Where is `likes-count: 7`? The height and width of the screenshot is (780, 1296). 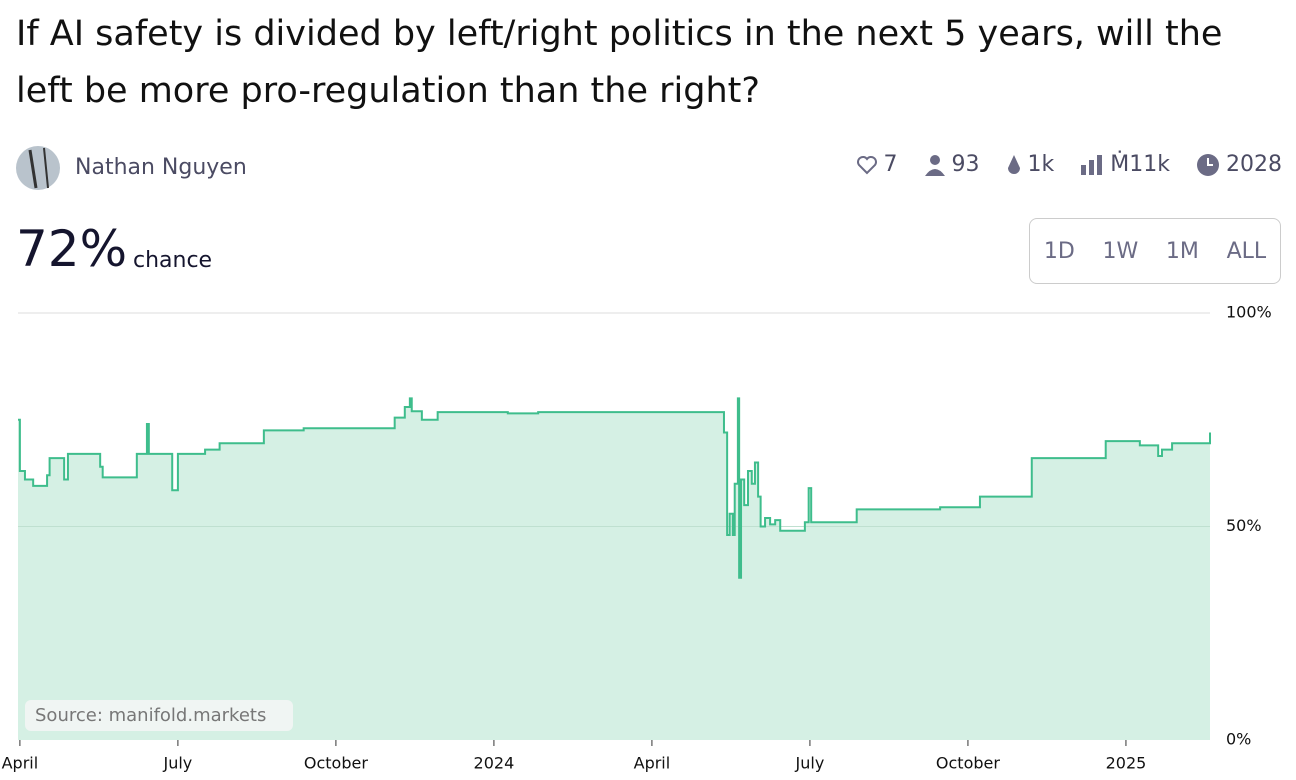 likes-count: 7 is located at coordinates (890, 164).